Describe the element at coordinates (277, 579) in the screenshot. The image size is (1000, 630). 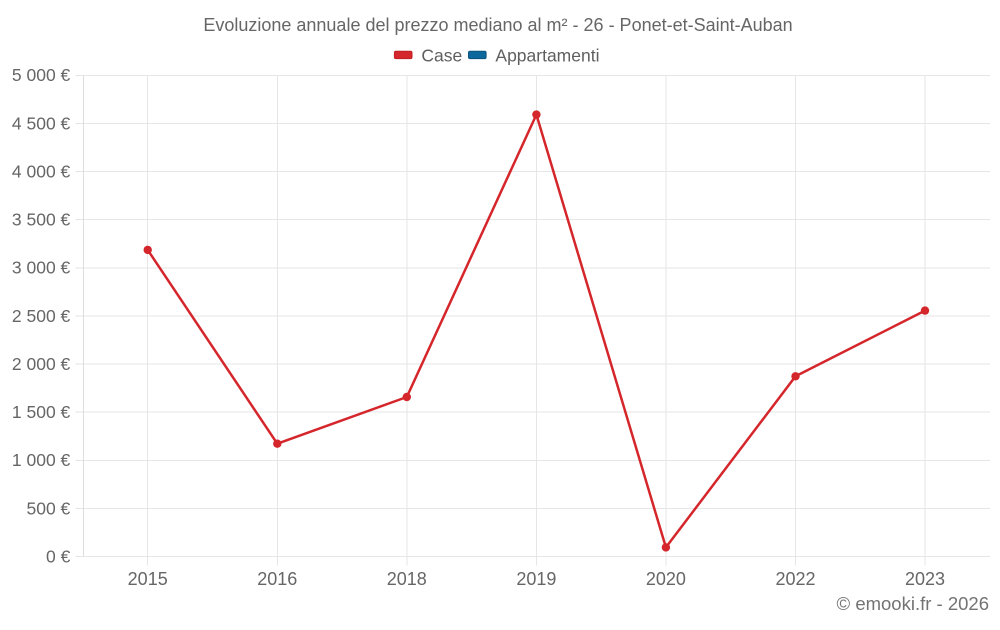
I see `svg-text: 2016` at that location.